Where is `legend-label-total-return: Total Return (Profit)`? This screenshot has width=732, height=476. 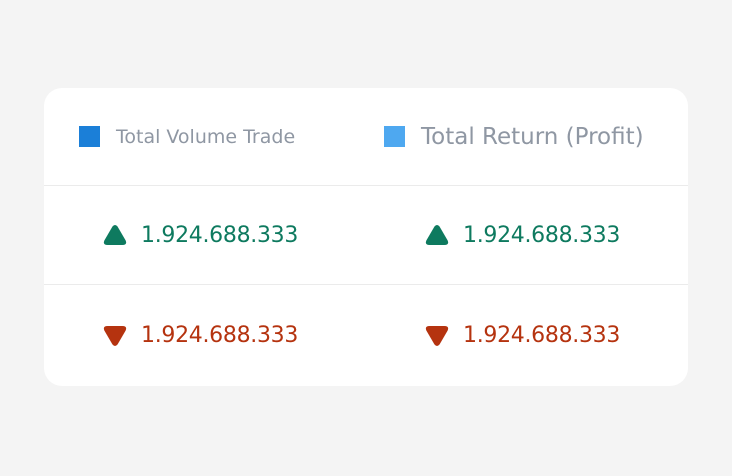
legend-label-total-return: Total Return (Profit) is located at coordinates (532, 136).